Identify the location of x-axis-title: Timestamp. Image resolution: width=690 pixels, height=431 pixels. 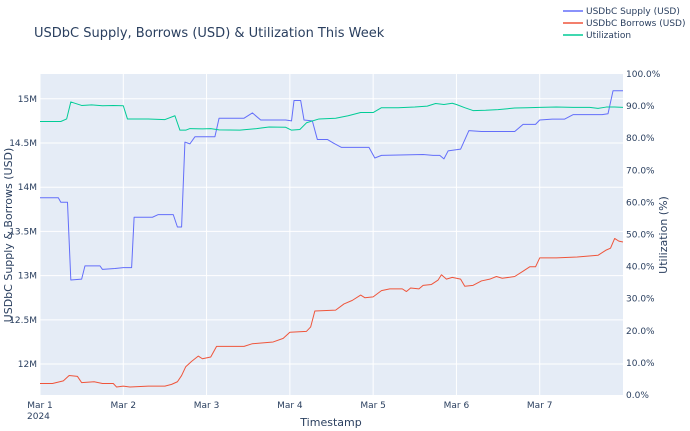
(330, 422).